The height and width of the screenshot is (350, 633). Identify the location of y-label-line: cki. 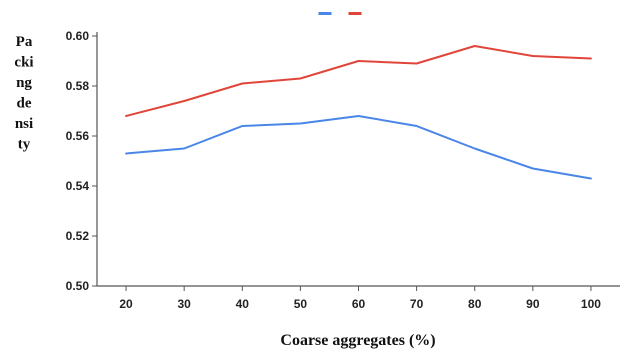
(23, 63).